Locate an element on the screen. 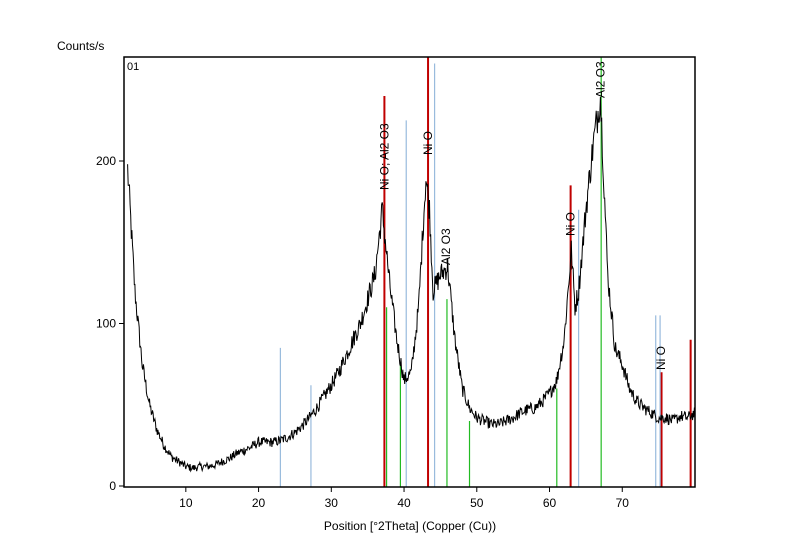 The height and width of the screenshot is (555, 799). x-tick-label: 20 is located at coordinates (259, 503).